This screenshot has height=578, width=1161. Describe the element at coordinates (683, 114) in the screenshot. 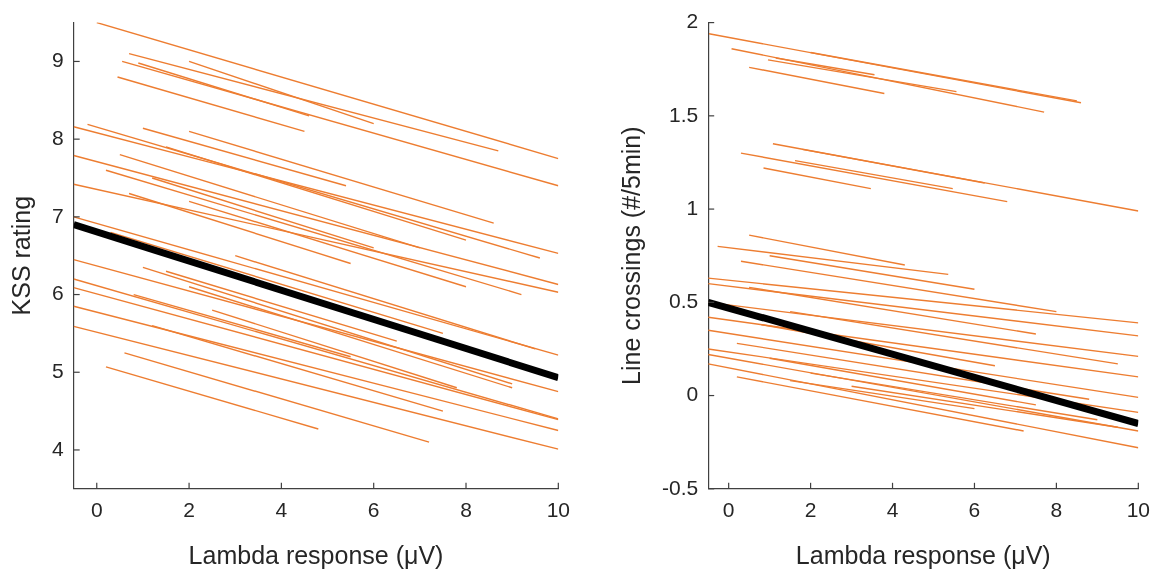

I see `y-tick-label: 1.5` at that location.